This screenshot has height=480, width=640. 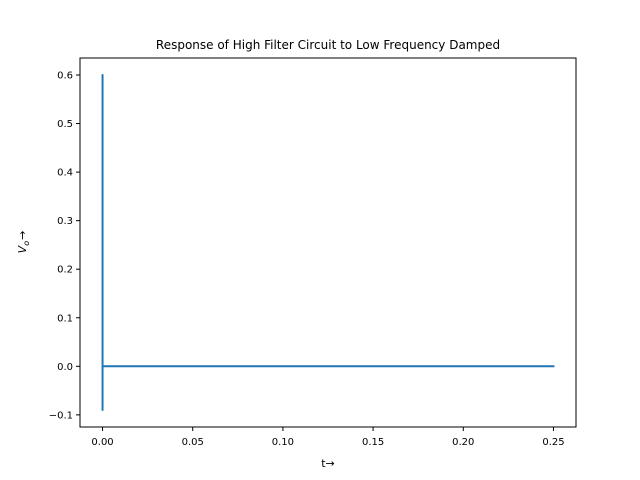 What do you see at coordinates (553, 442) in the screenshot?
I see `x-tick-label: 0.25` at bounding box center [553, 442].